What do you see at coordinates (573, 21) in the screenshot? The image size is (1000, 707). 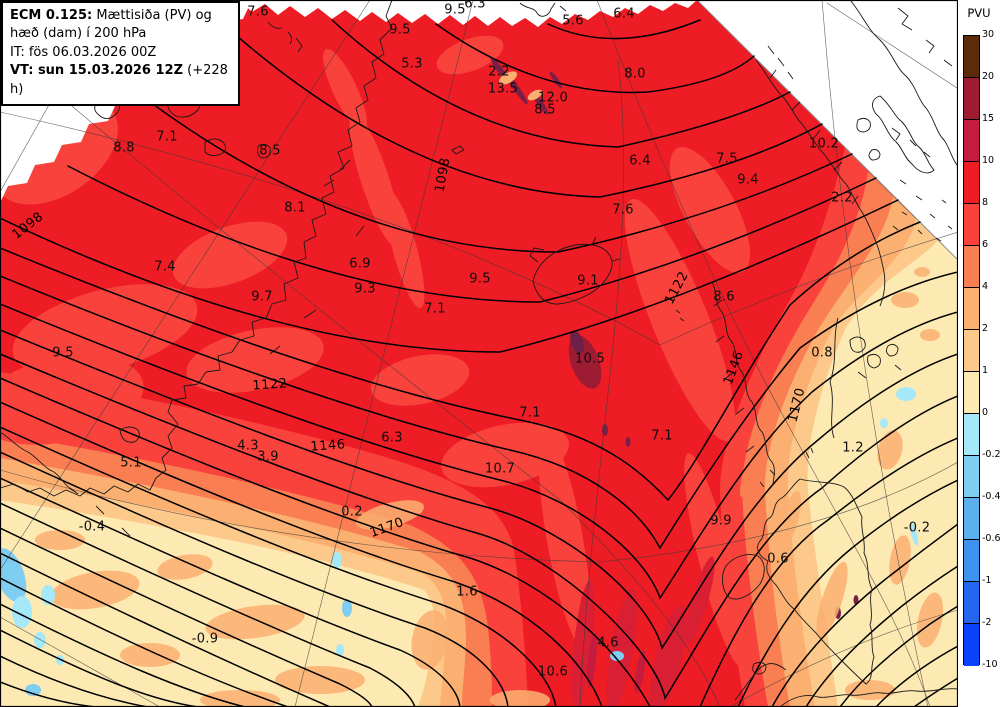 I see `pv-value-label: 5.6` at bounding box center [573, 21].